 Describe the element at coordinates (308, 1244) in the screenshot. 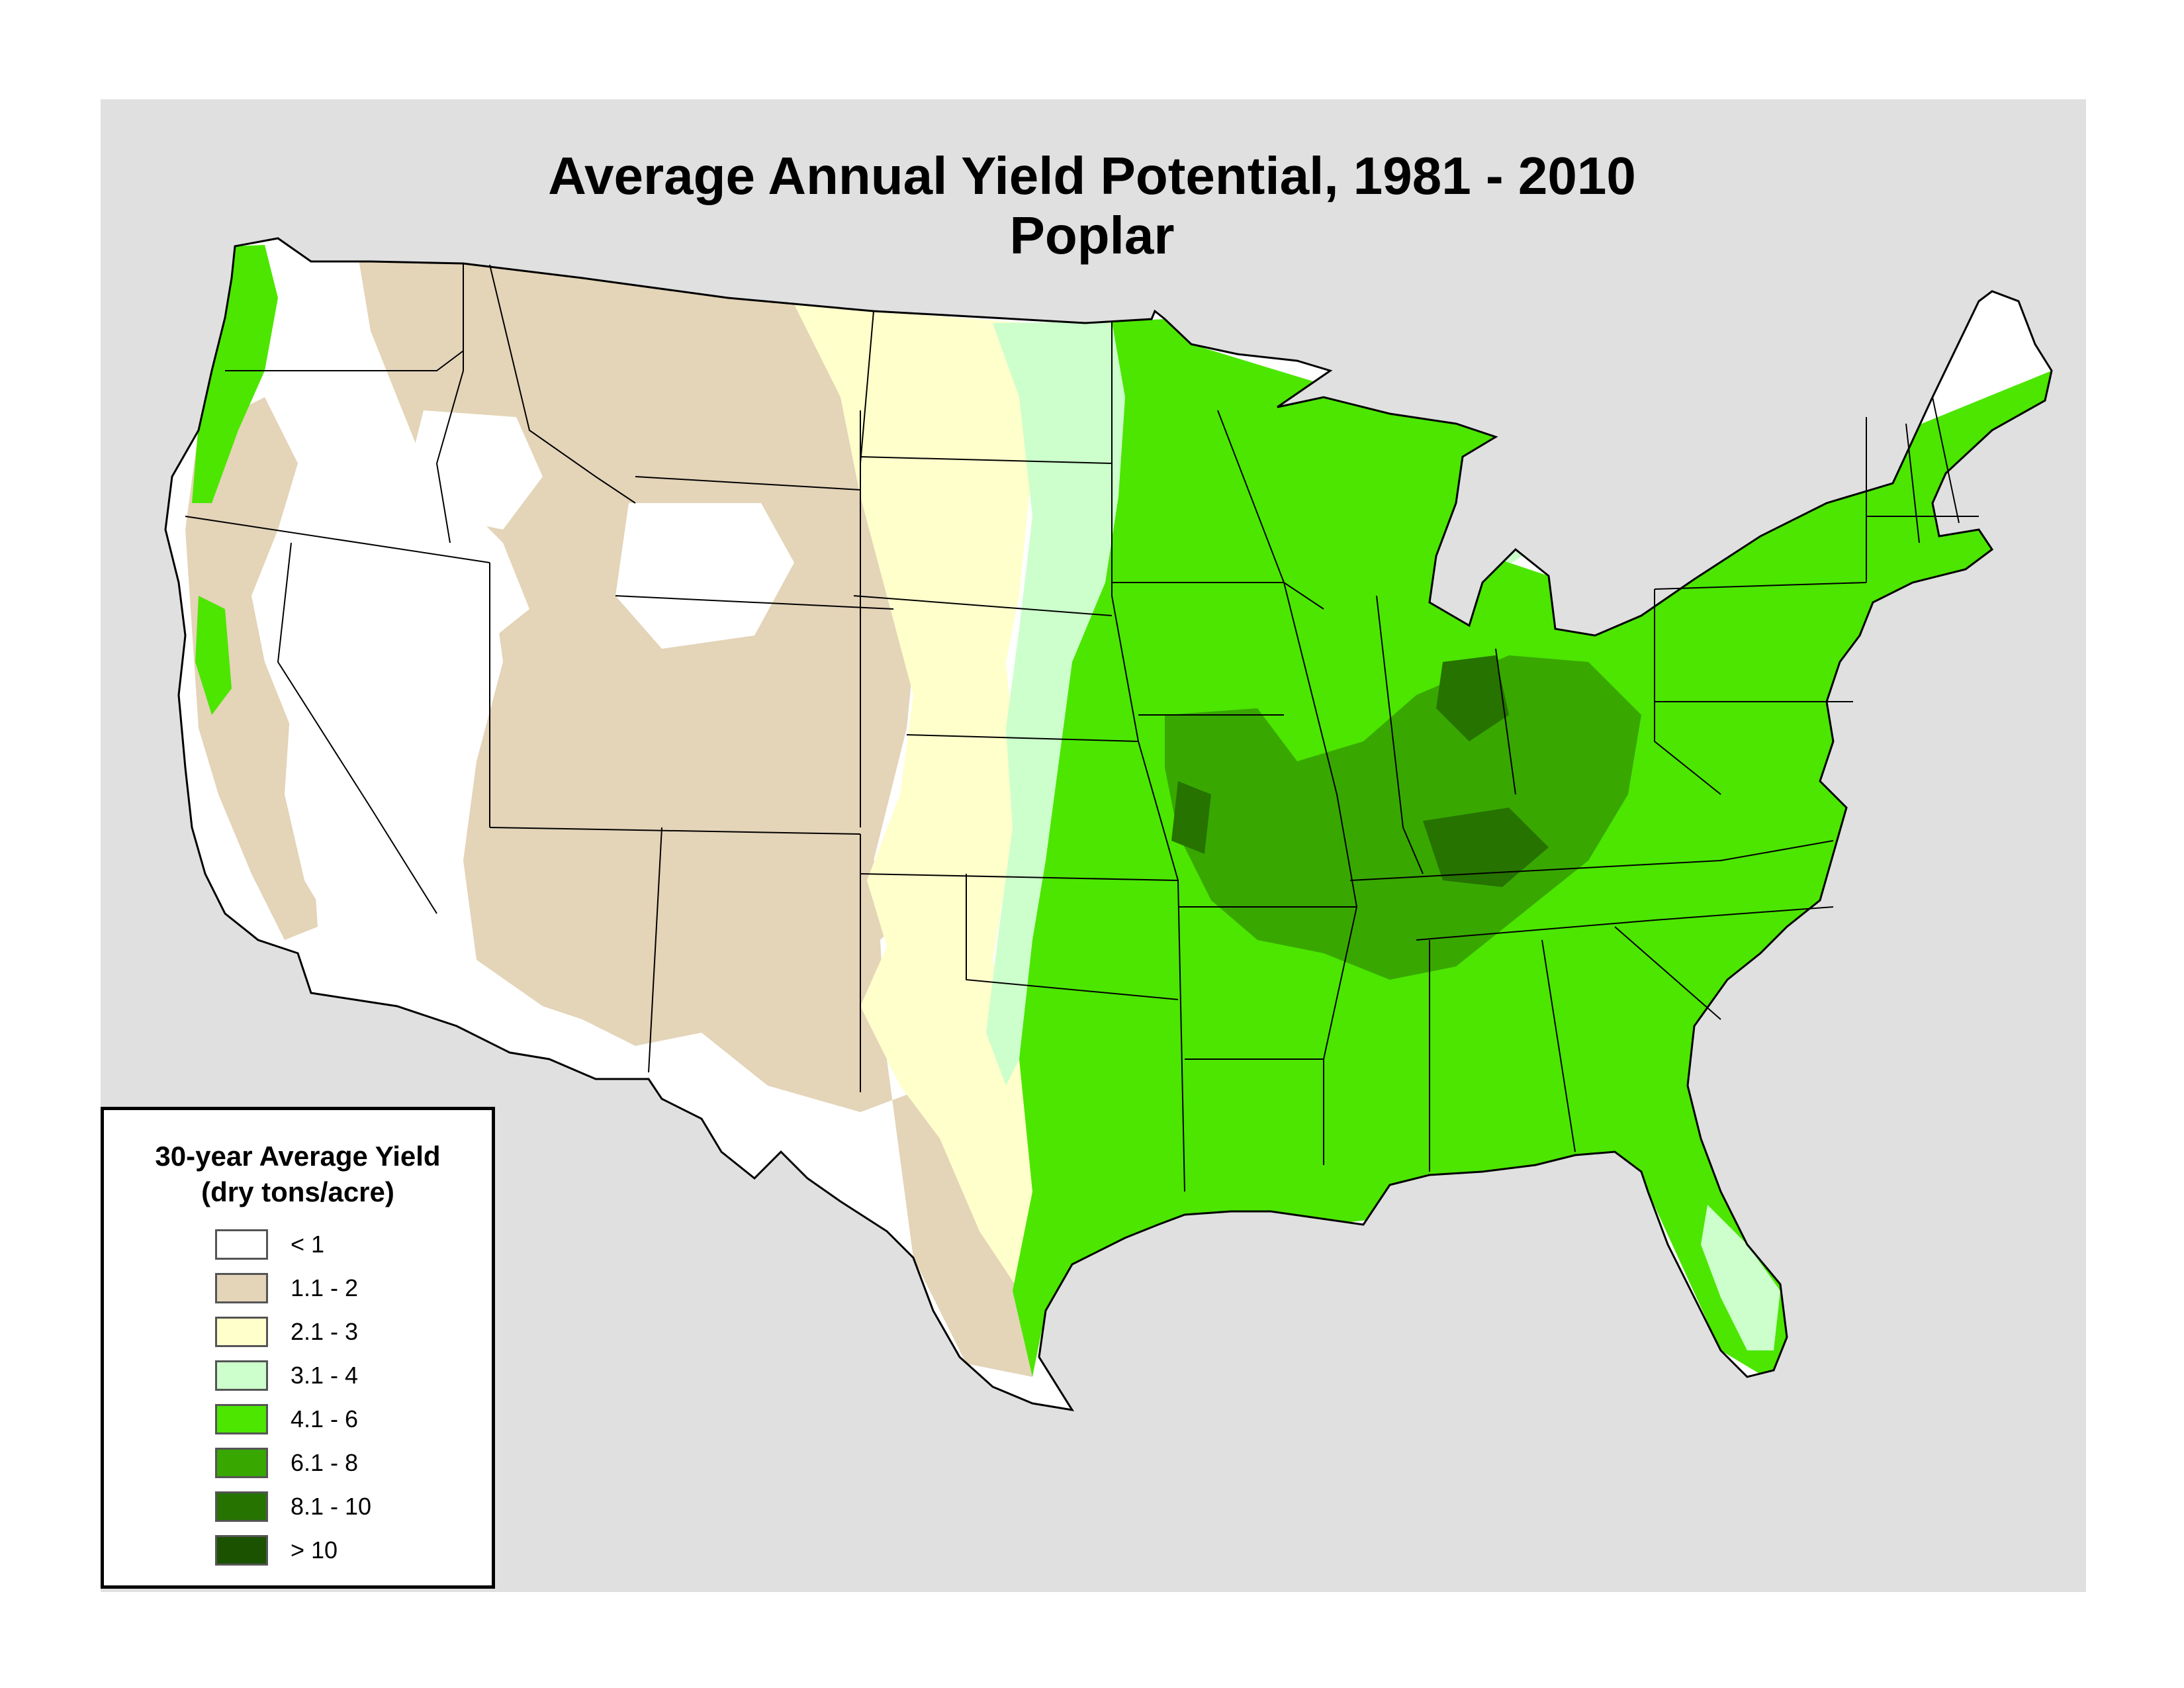

I see `legend-label: < 1` at that location.